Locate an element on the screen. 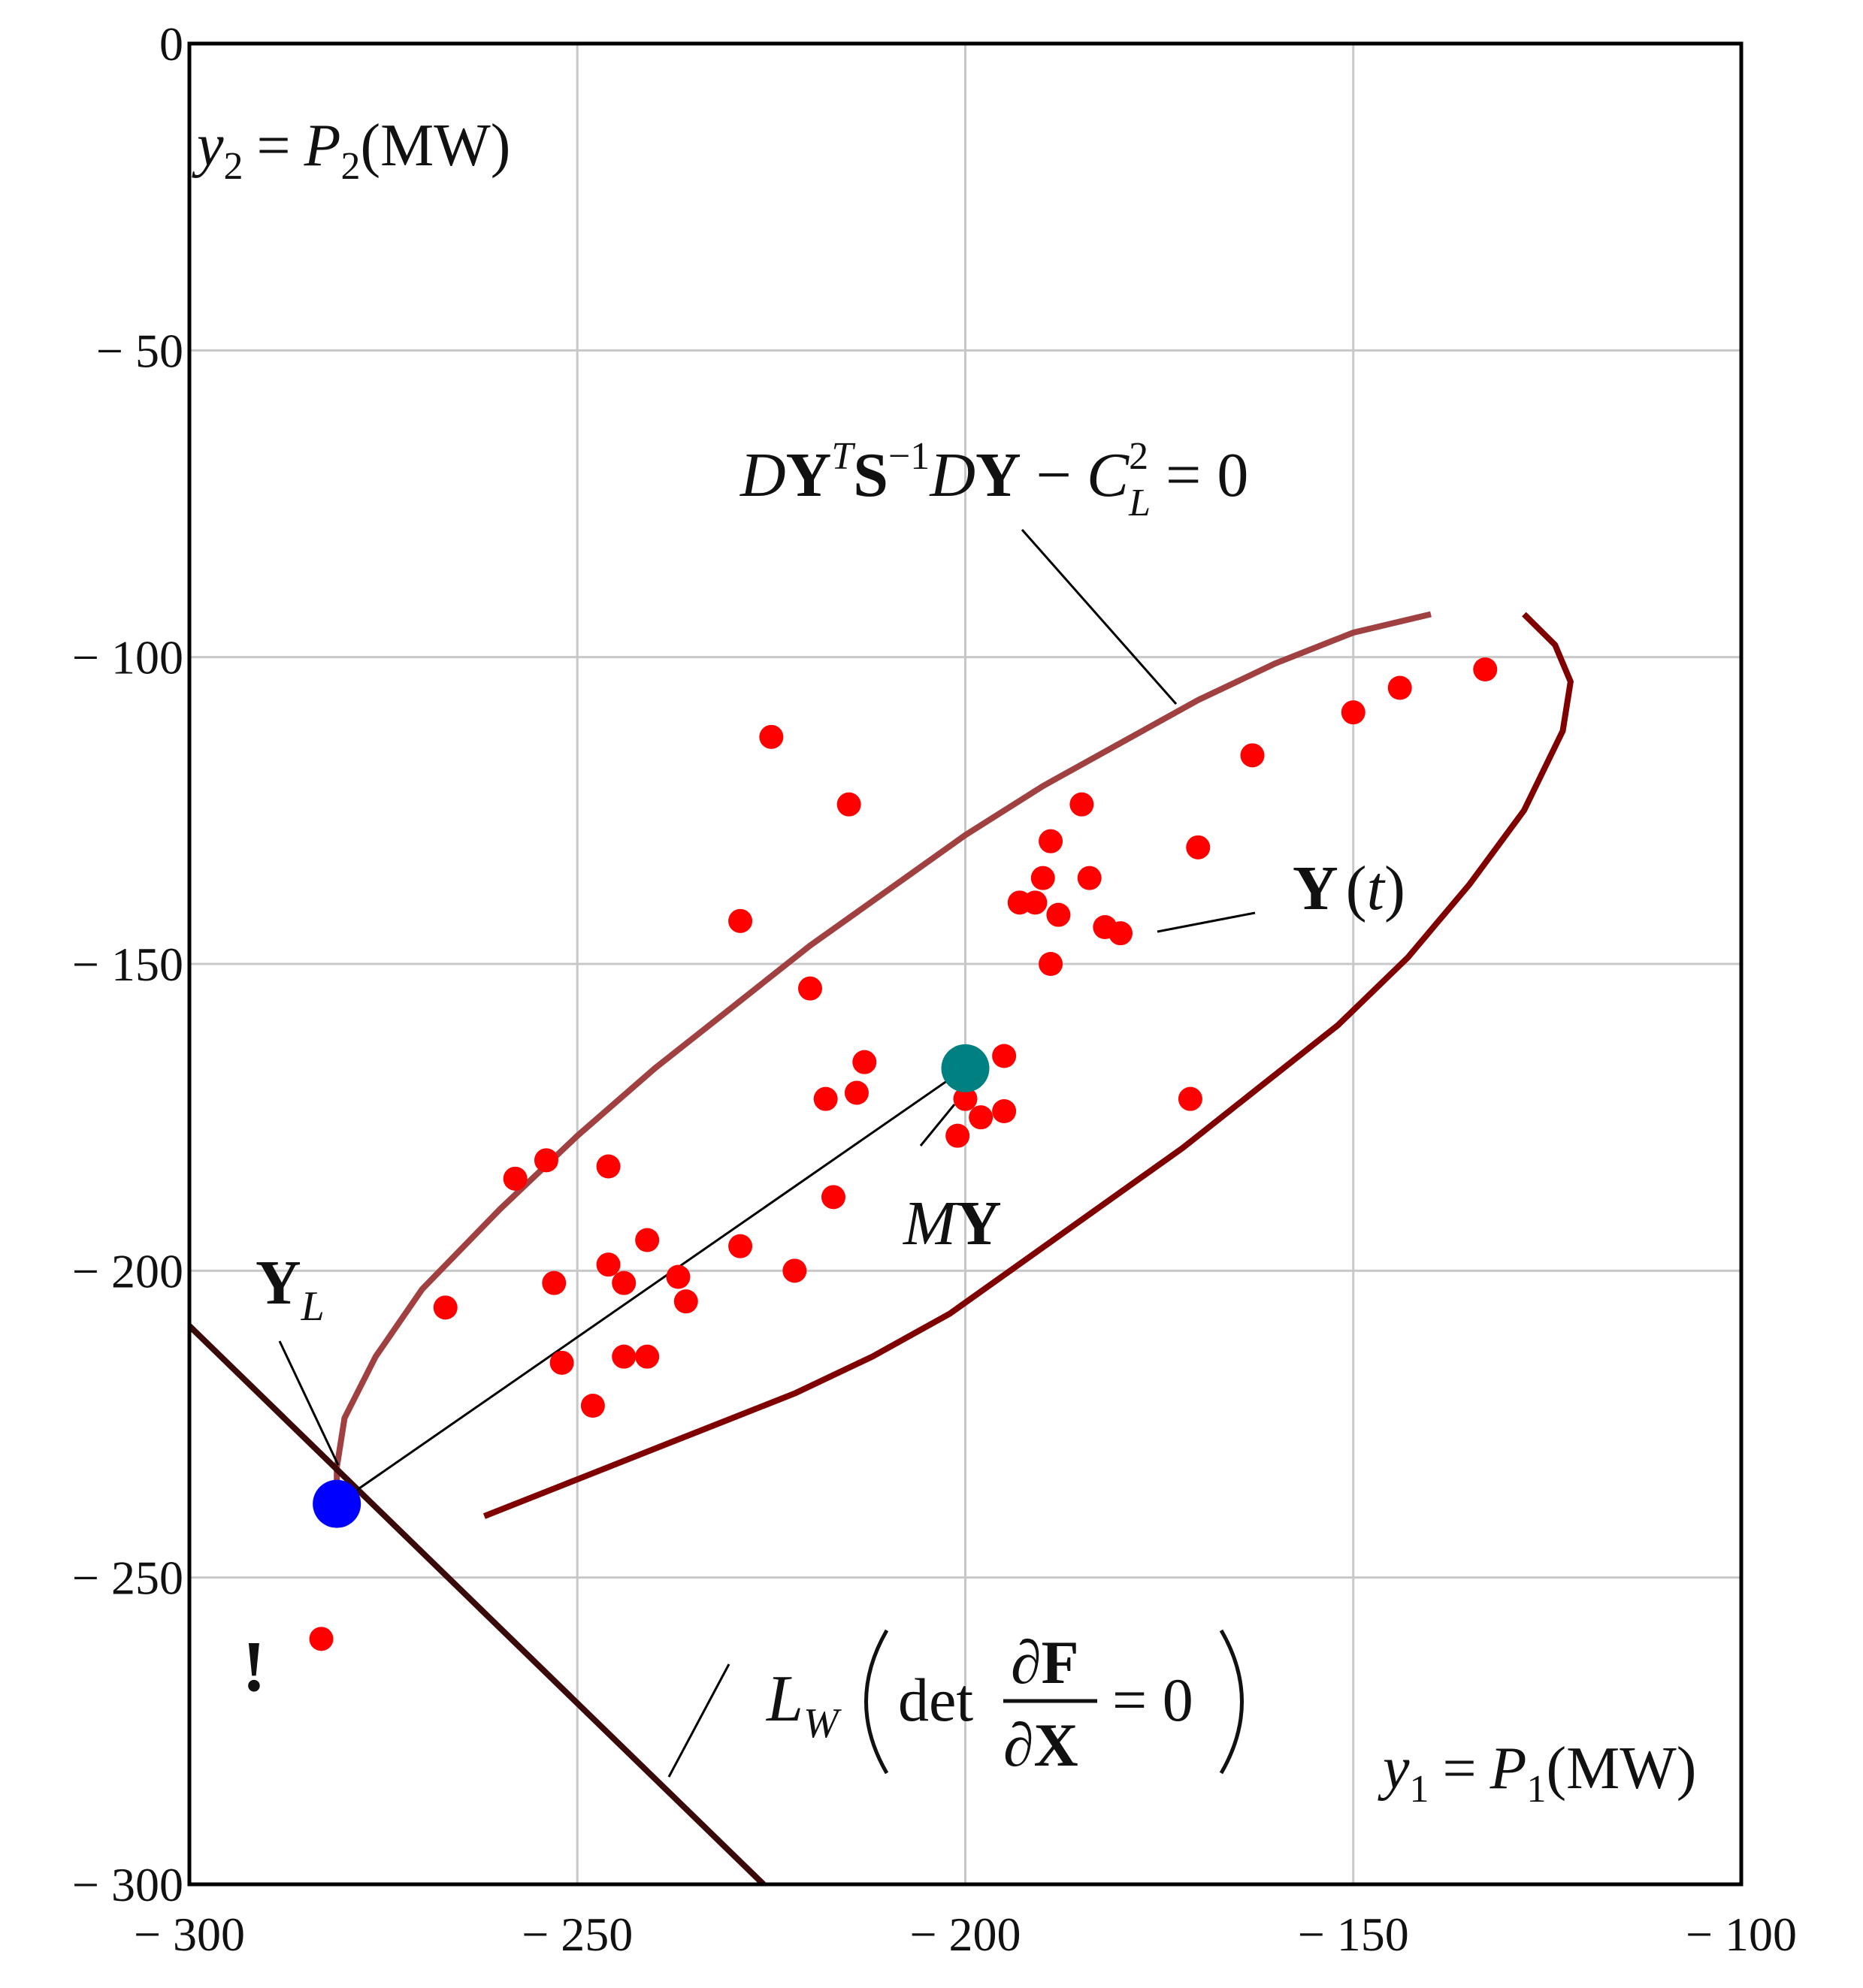 Image resolution: width=1863 pixels, height=1988 pixels. y-tick-label: − 250 is located at coordinates (127, 1578).